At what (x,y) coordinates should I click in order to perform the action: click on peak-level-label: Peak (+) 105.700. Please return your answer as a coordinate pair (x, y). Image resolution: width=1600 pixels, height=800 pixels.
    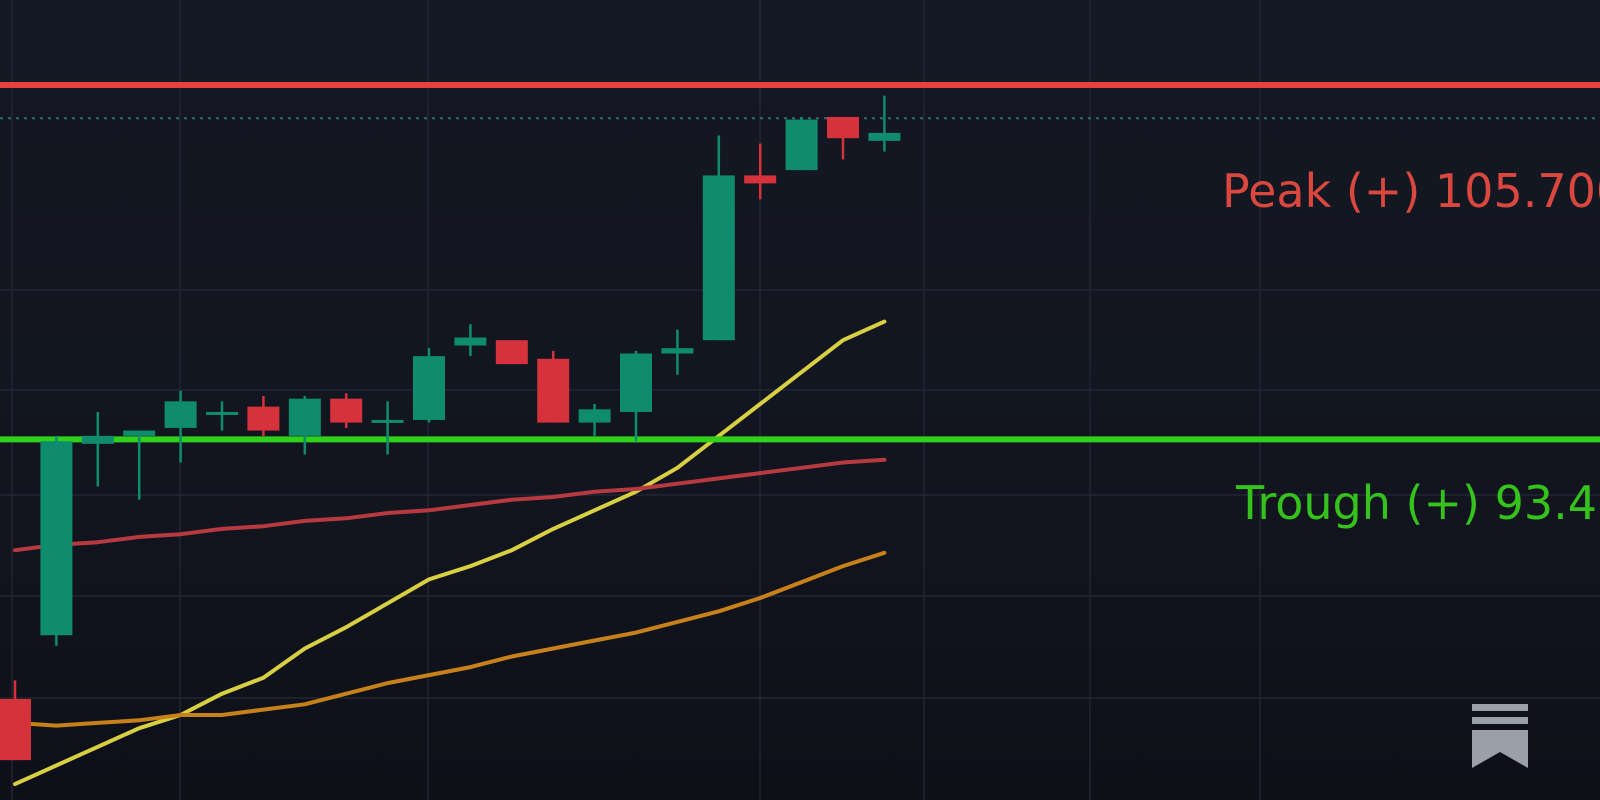
    Looking at the image, I should click on (1411, 191).